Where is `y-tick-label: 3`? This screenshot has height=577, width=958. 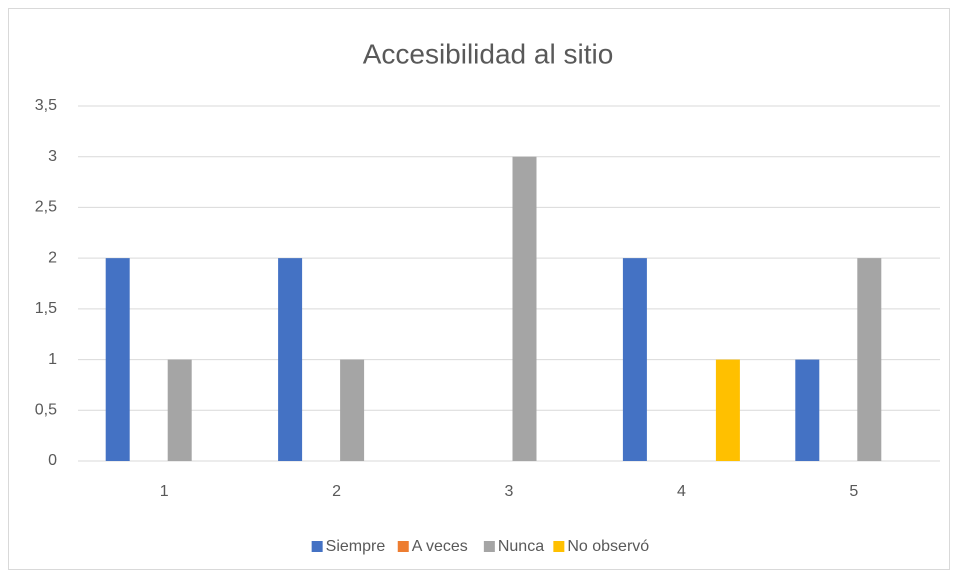
y-tick-label: 3 is located at coordinates (52, 156).